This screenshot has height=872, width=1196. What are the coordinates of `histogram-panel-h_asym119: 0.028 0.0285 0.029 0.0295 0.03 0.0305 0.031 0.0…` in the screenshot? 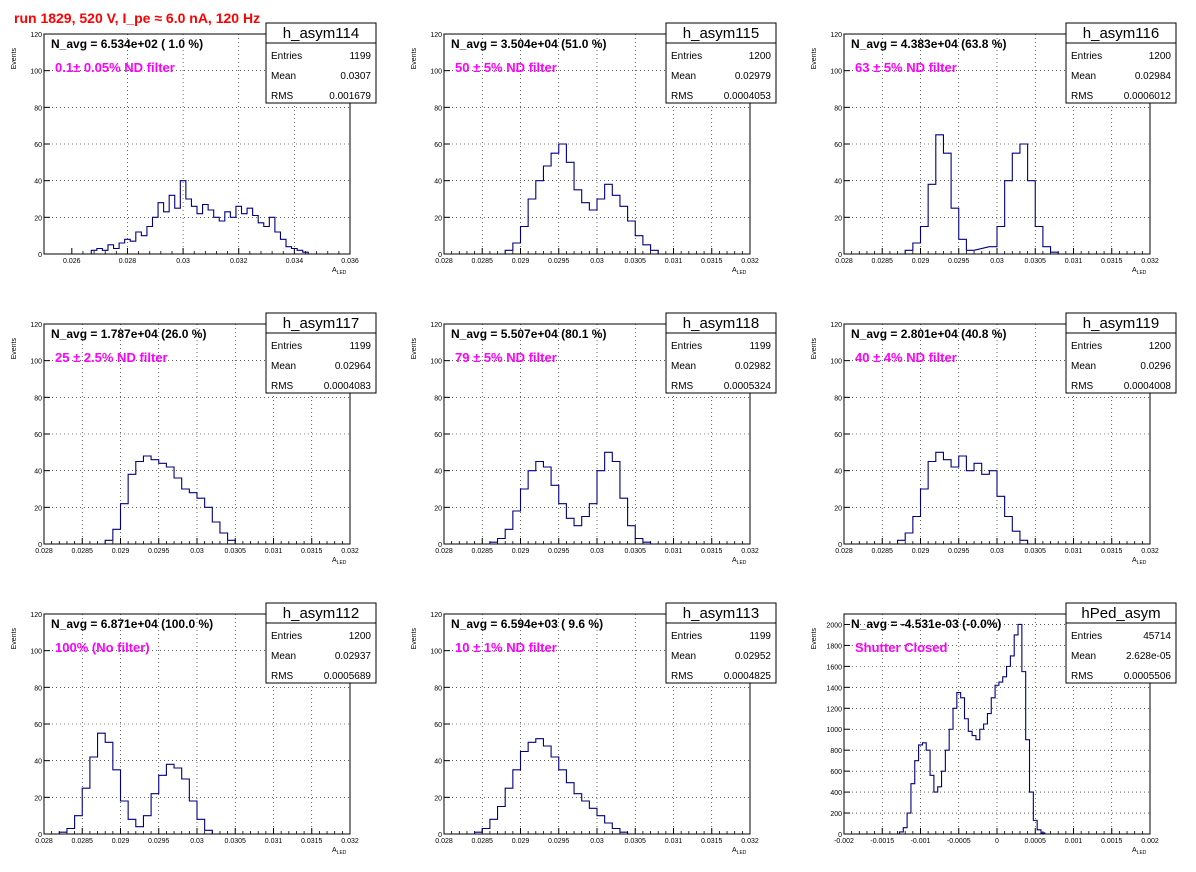 It's located at (994, 439).